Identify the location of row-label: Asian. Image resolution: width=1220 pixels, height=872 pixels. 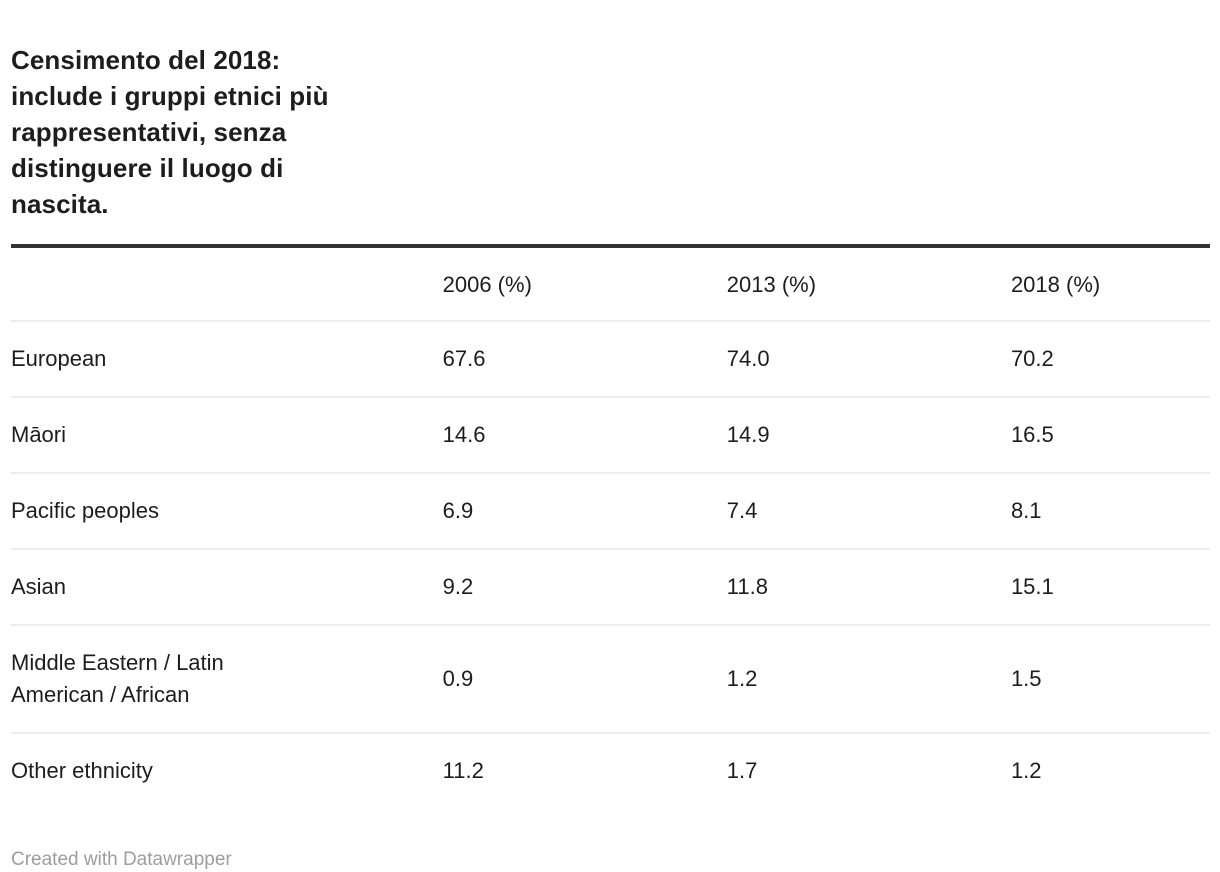
(39, 586).